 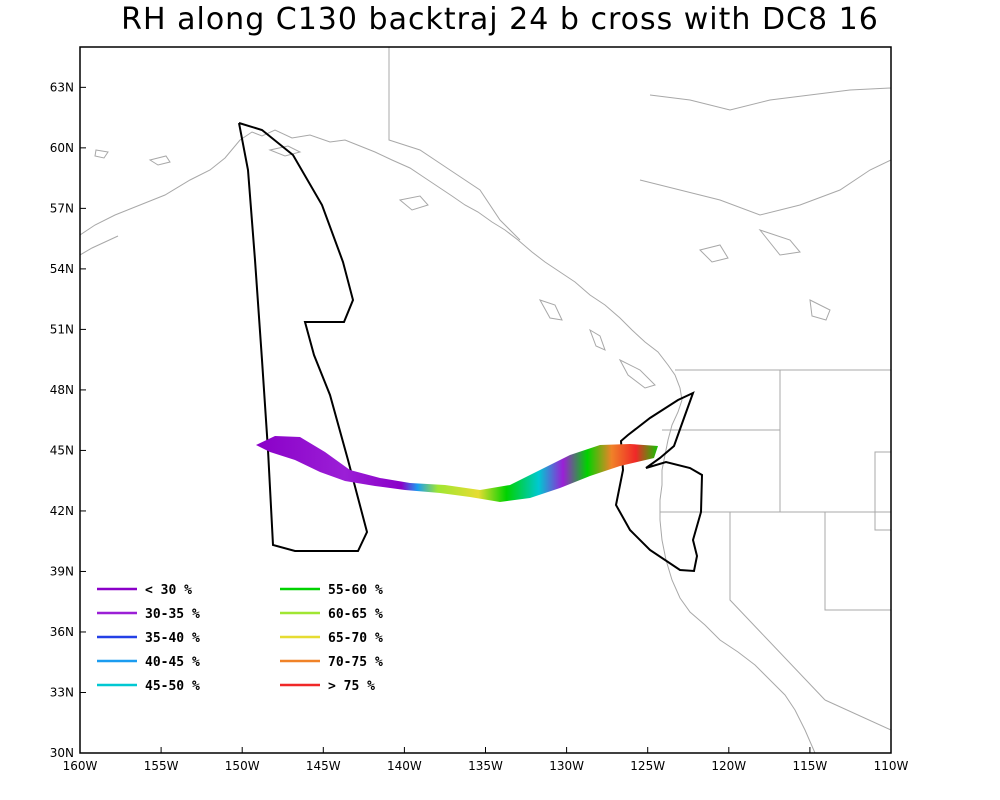 What do you see at coordinates (404, 766) in the screenshot?
I see `x-tick-label: 140W` at bounding box center [404, 766].